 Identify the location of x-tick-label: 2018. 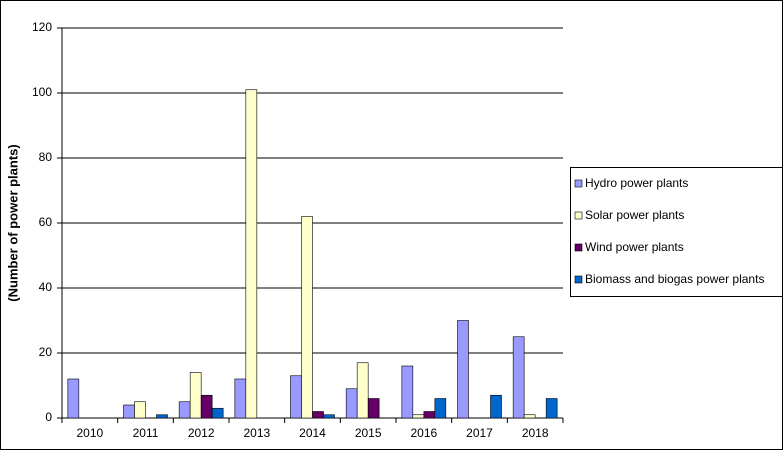
(535, 433).